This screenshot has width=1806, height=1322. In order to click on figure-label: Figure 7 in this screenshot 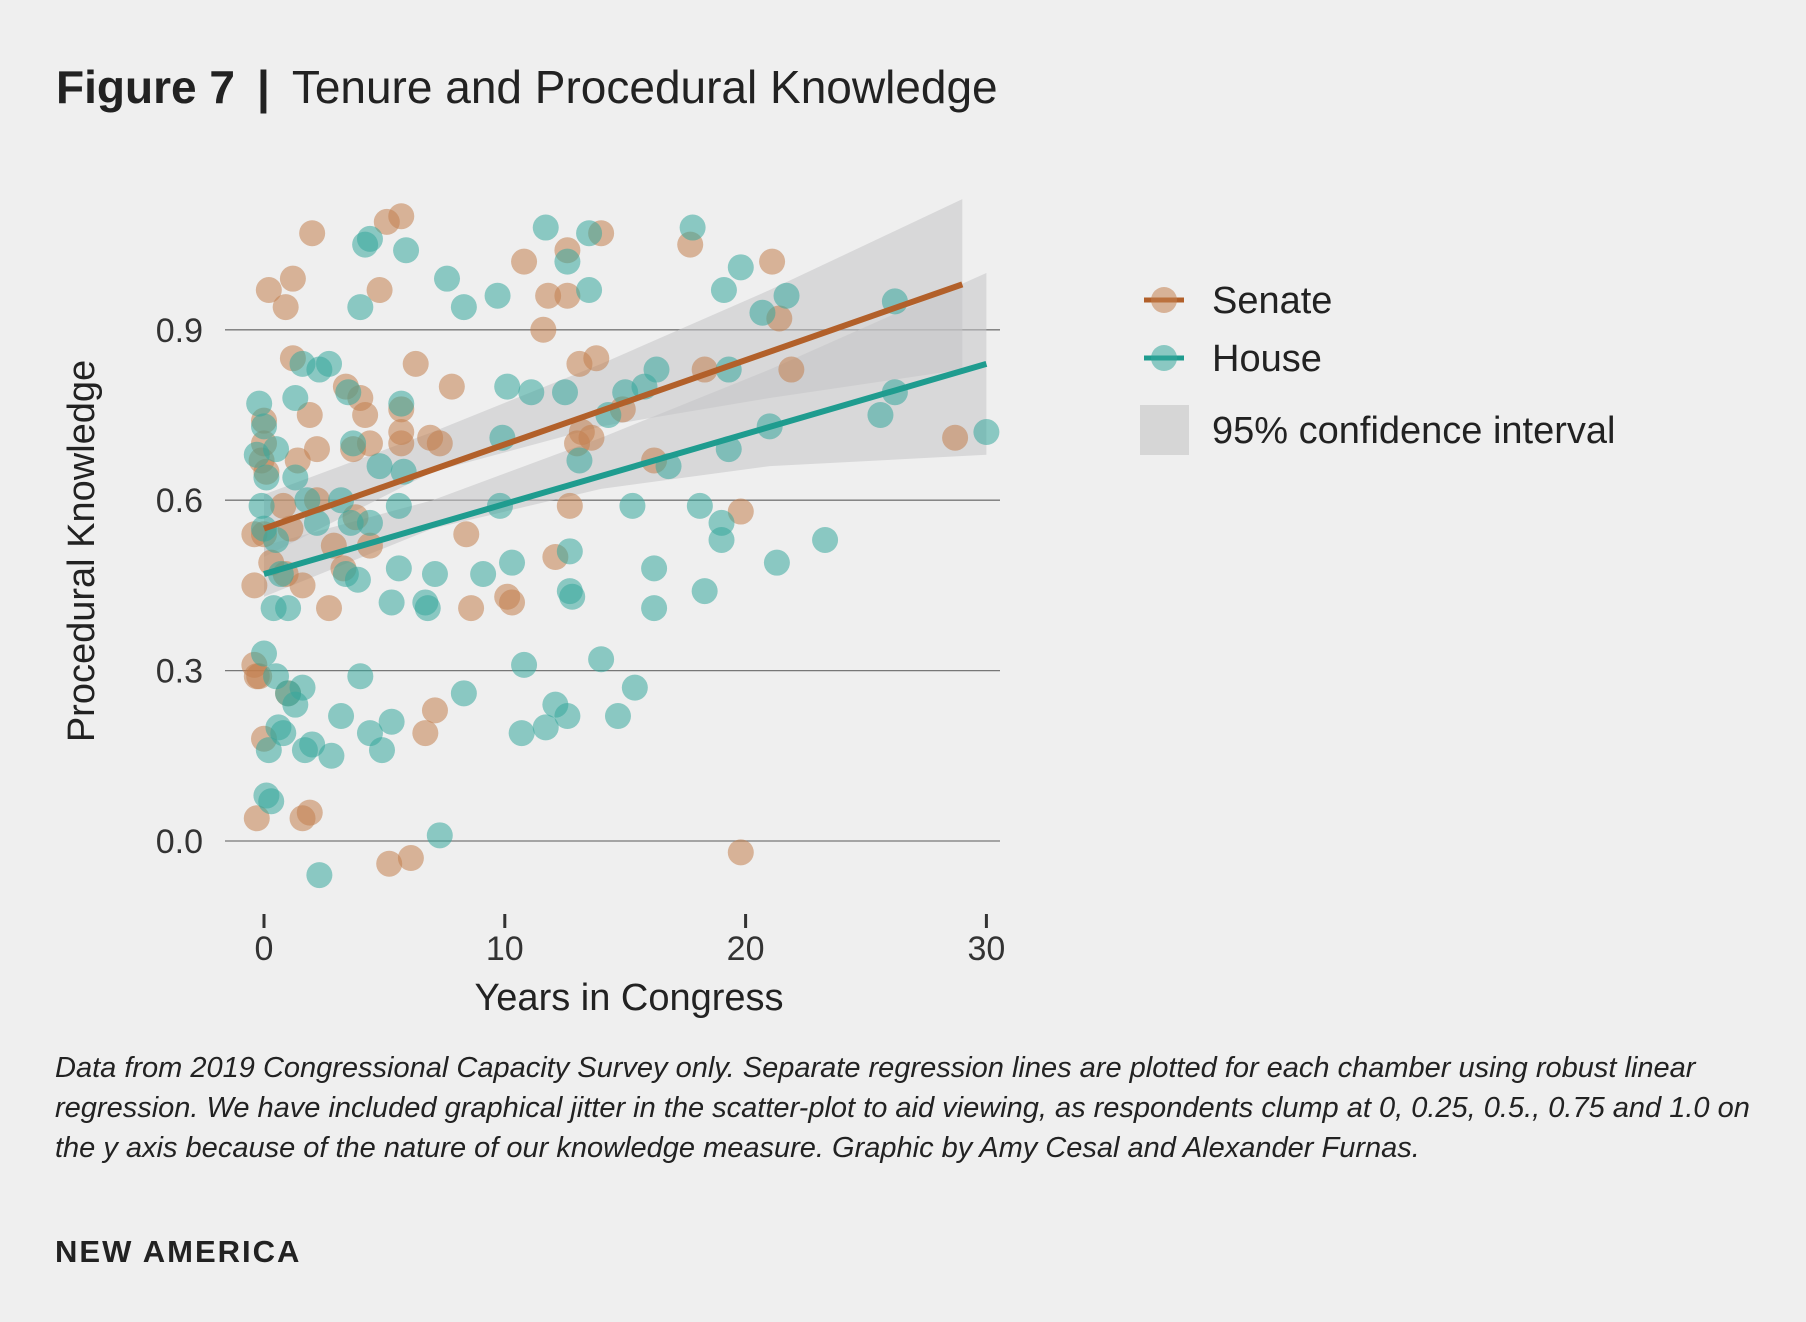, I will do `click(145, 87)`.